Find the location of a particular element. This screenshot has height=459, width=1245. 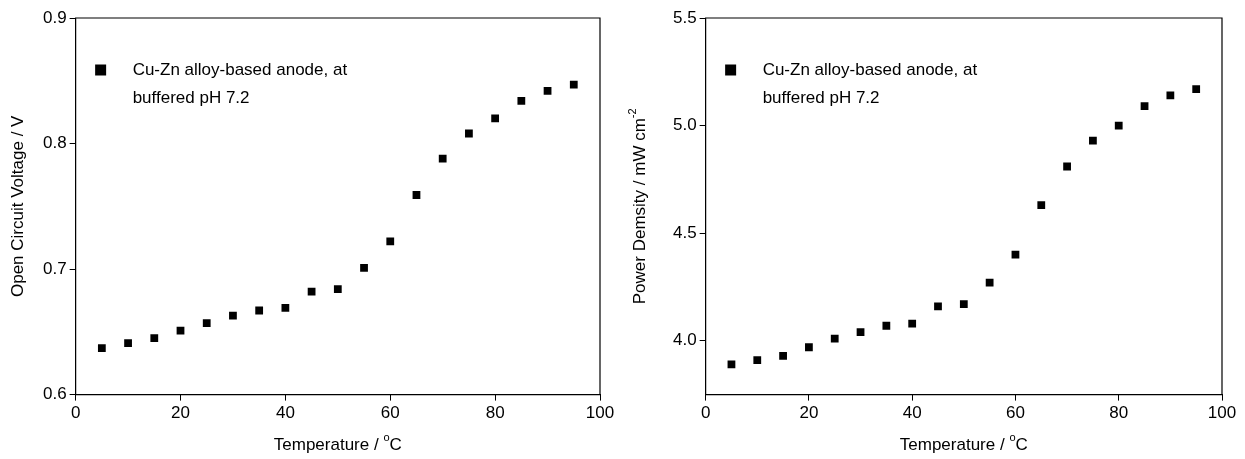

y-tick-label: 0.7 is located at coordinates (54, 268).